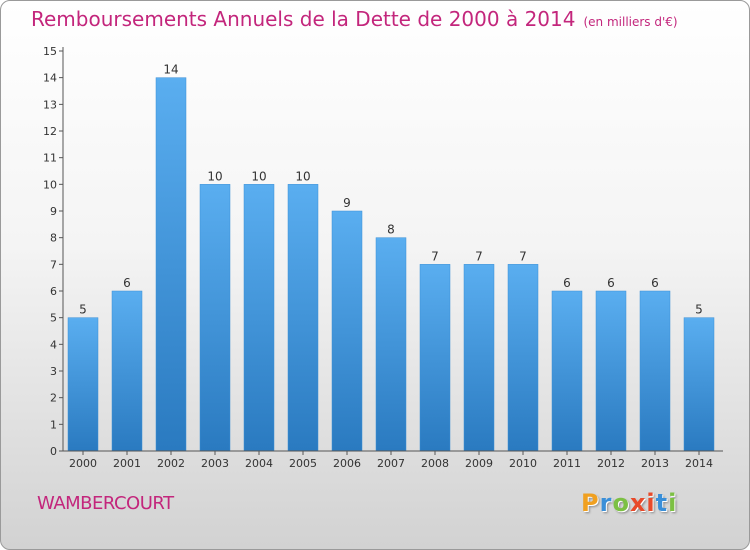 The image size is (750, 550). What do you see at coordinates (655, 371) in the screenshot?
I see `bar-2013` at bounding box center [655, 371].